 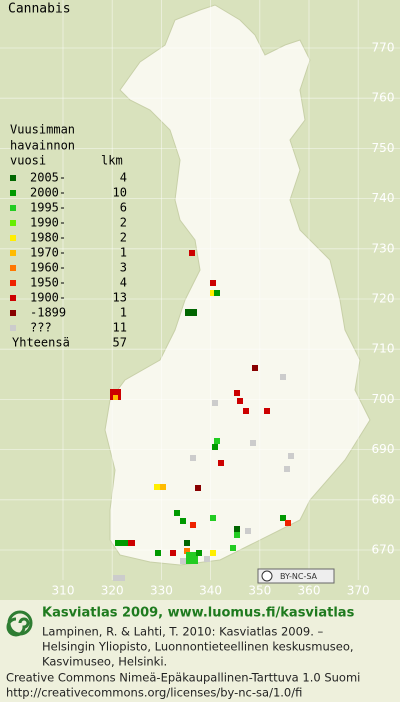 I want to click on legend-count: 6, so click(x=123, y=208).